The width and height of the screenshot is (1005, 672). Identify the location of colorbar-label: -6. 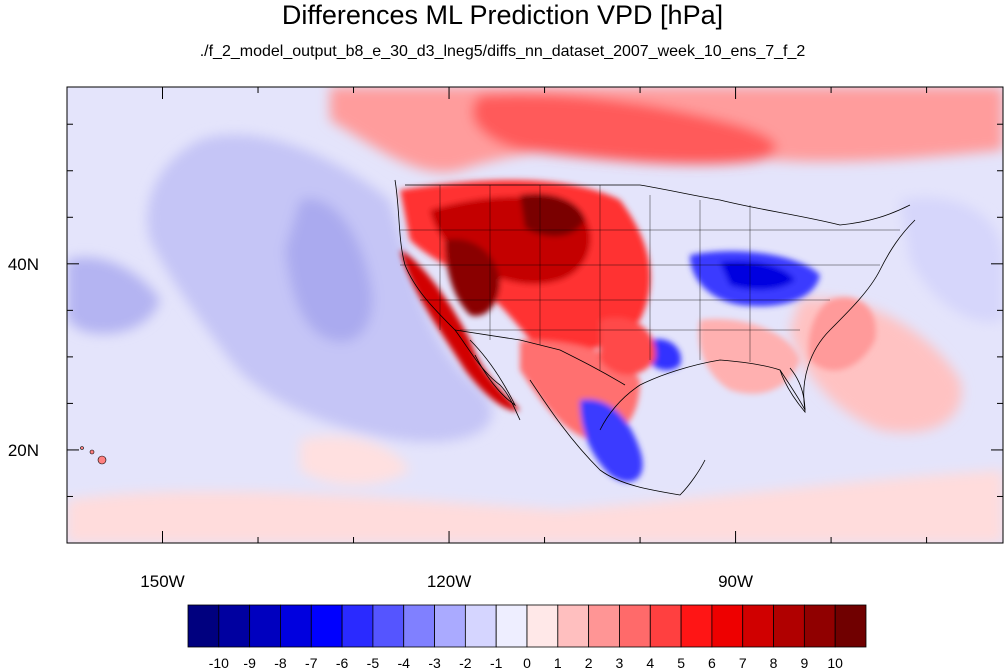
(342, 663).